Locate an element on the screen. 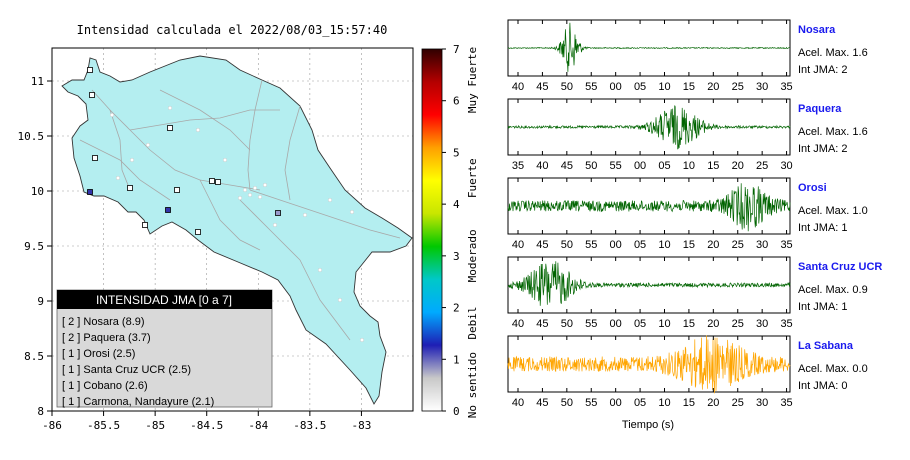  seismogram-tick-label: 55 is located at coordinates (591, 403).